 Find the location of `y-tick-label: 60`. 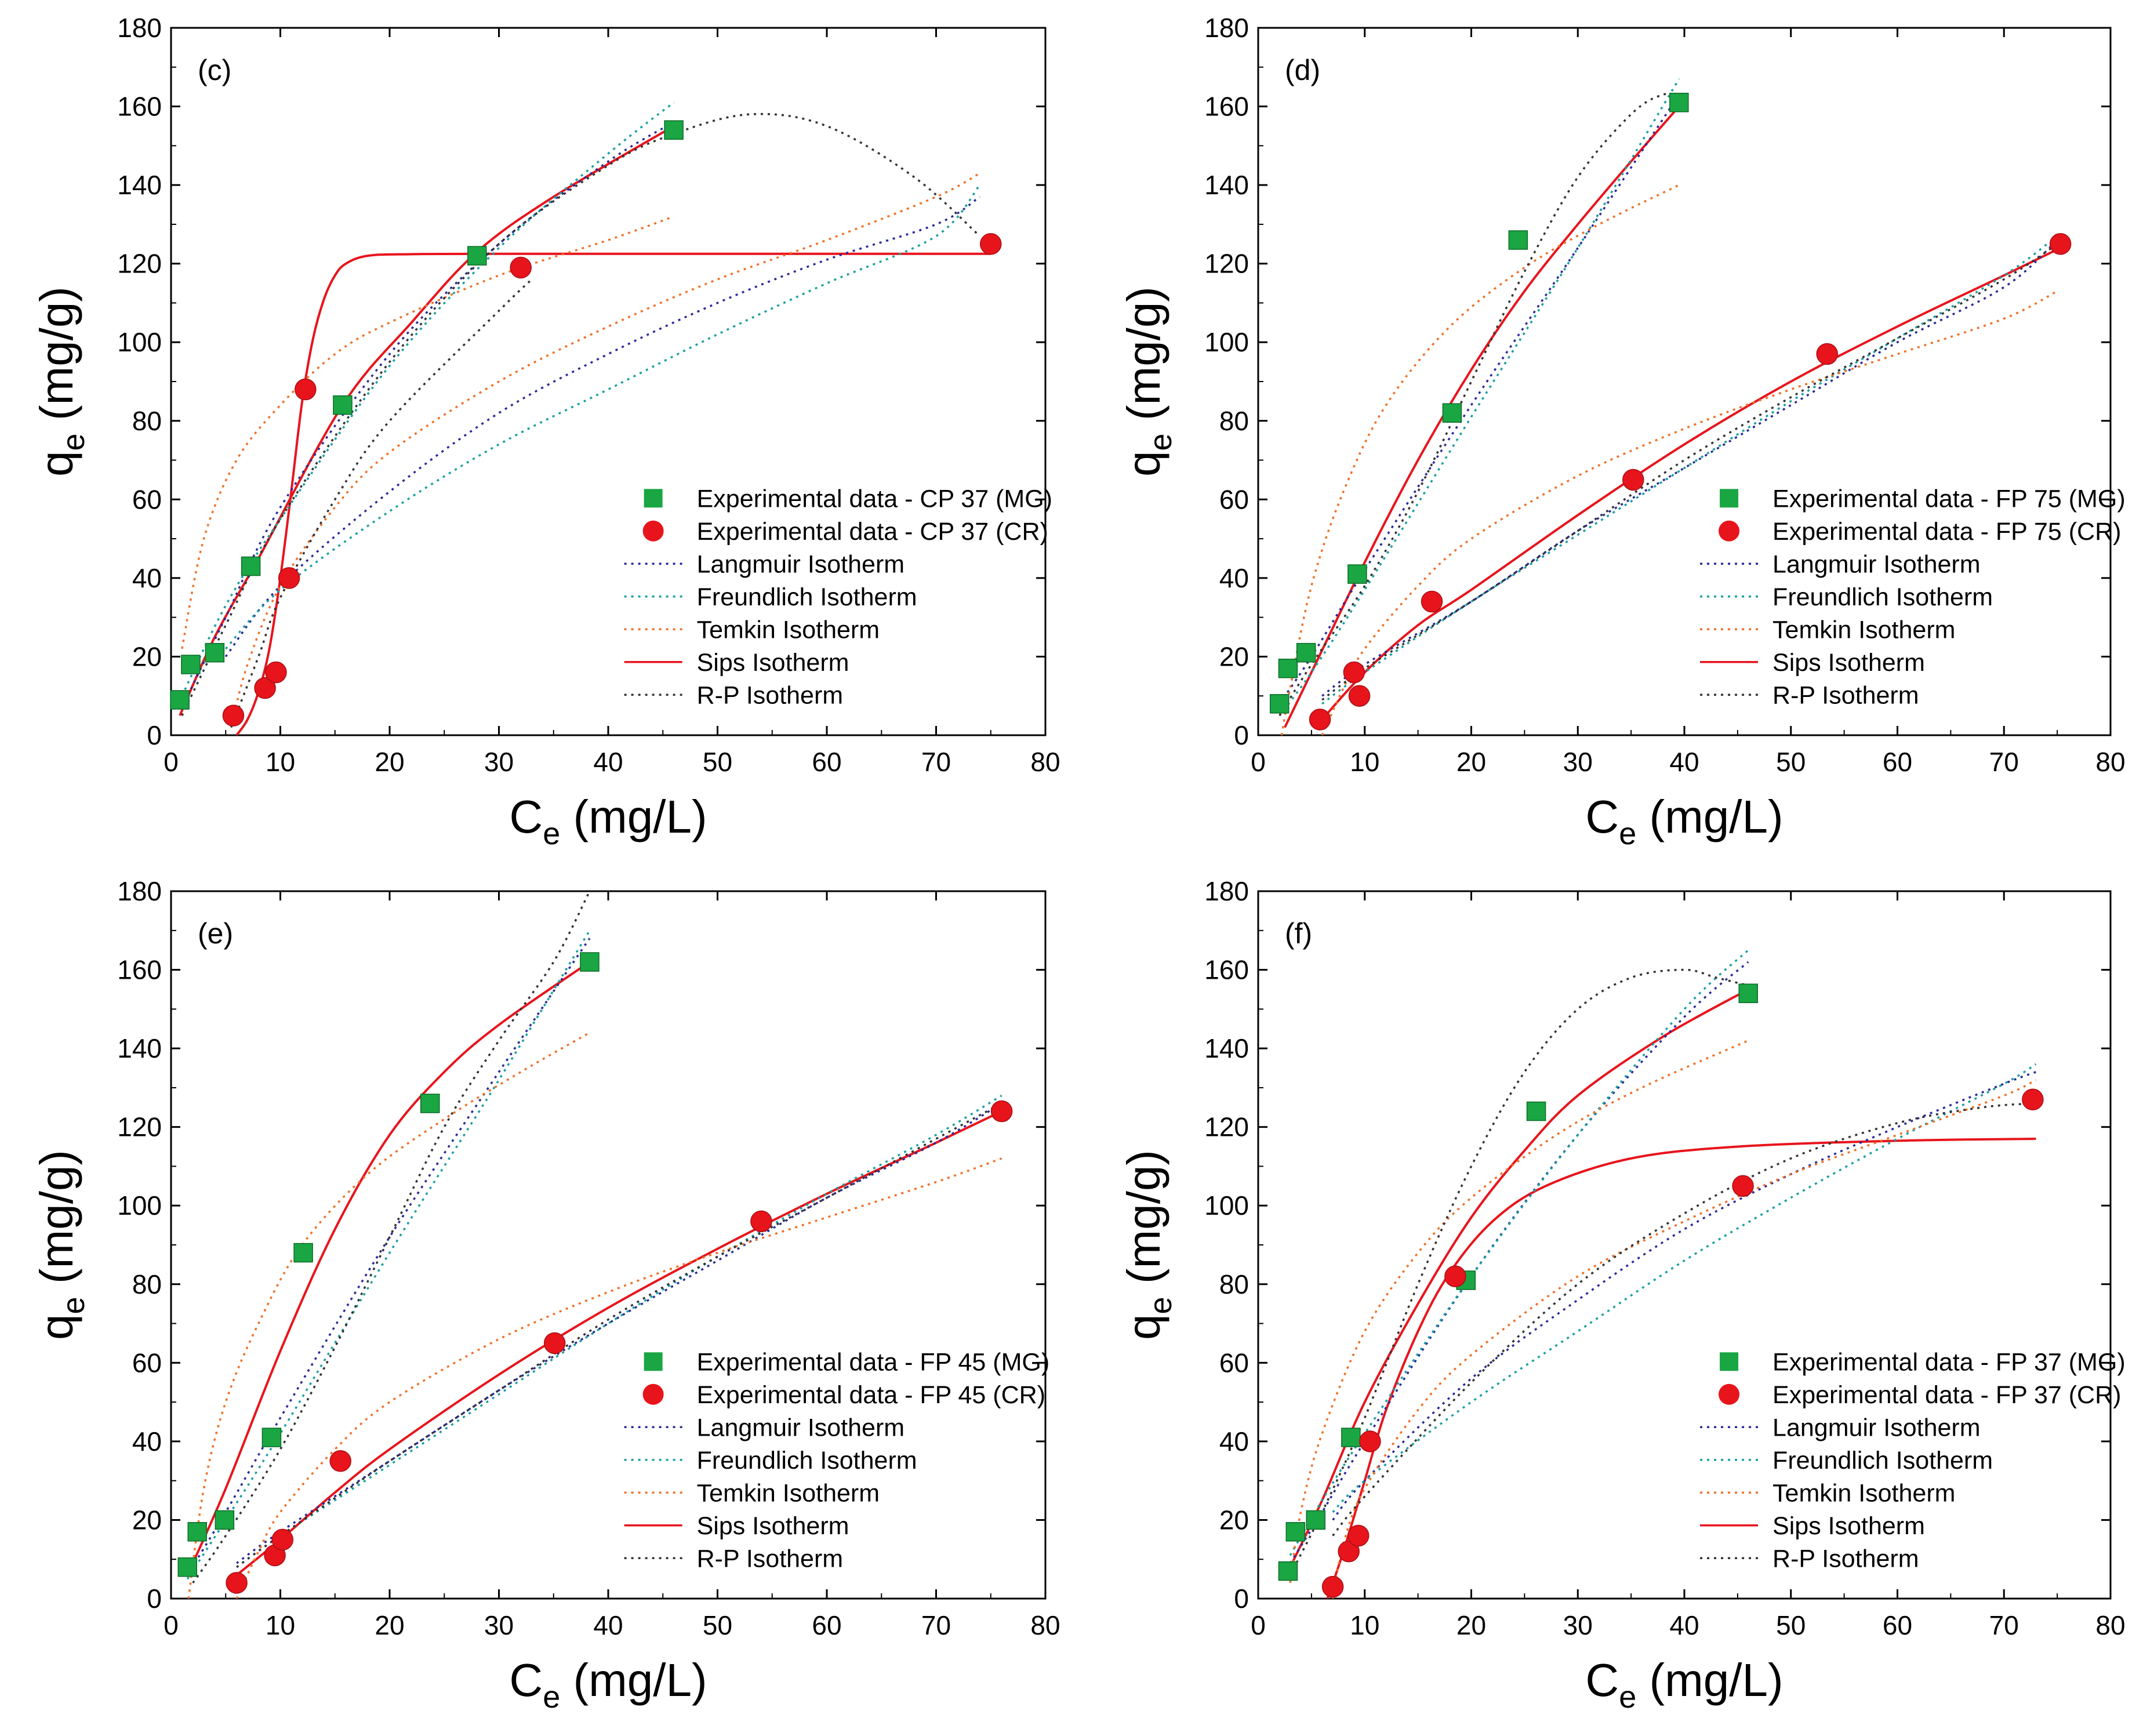

y-tick-label: 60 is located at coordinates (147, 499).